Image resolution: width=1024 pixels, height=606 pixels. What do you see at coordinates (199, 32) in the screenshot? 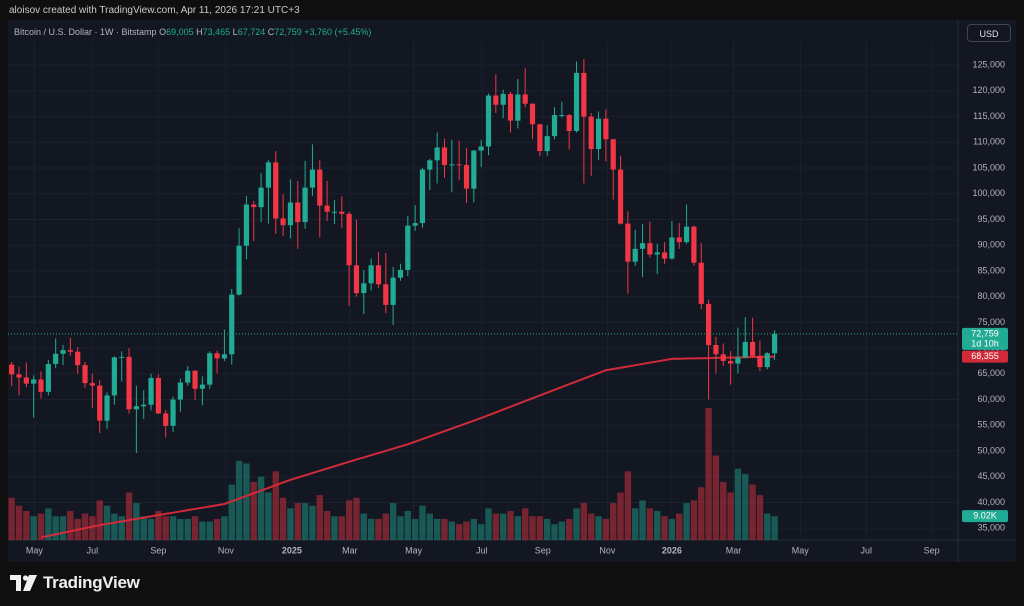
I see `ohlc-key: H` at bounding box center [199, 32].